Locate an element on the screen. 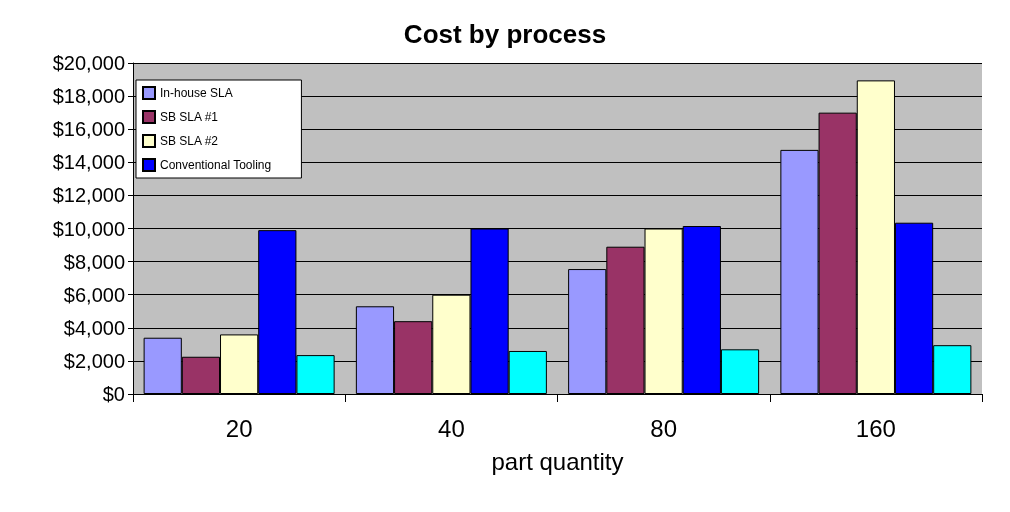  y-tick-label: $6,000 is located at coordinates (94, 294).